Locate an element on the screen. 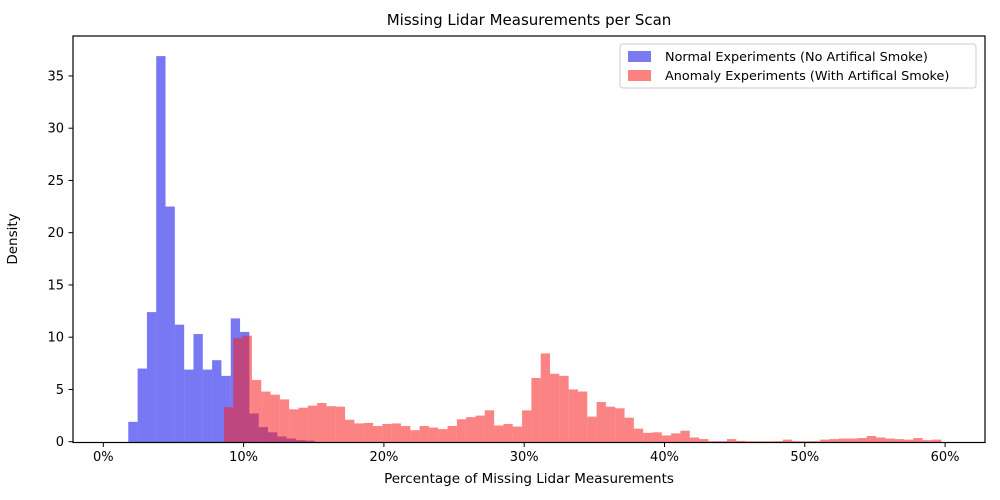 The height and width of the screenshot is (500, 1000). y-axis-label: Density is located at coordinates (13, 238).